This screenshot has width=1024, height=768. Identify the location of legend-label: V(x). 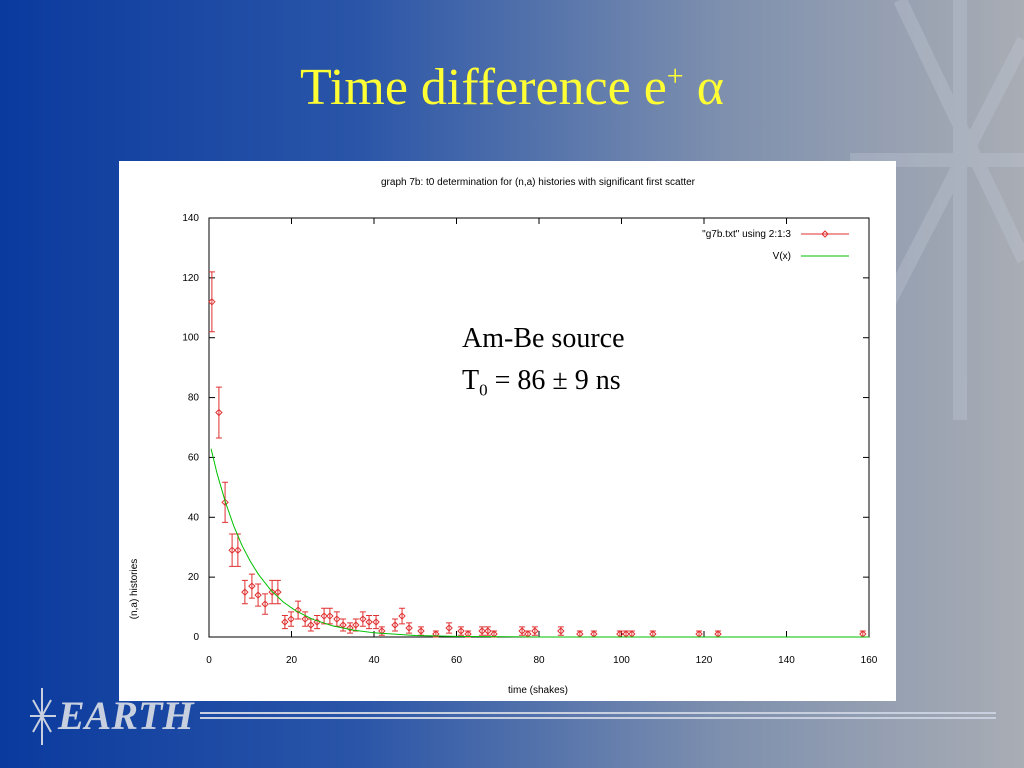
(782, 256).